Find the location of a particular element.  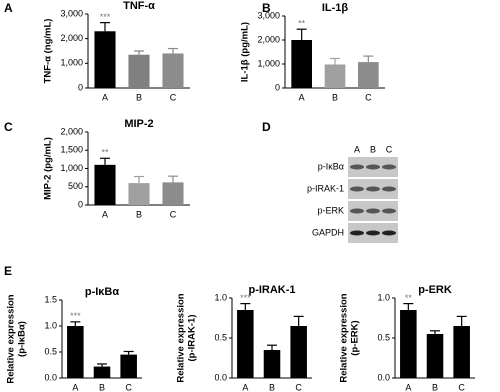

panel-label: B is located at coordinates (266, 8).